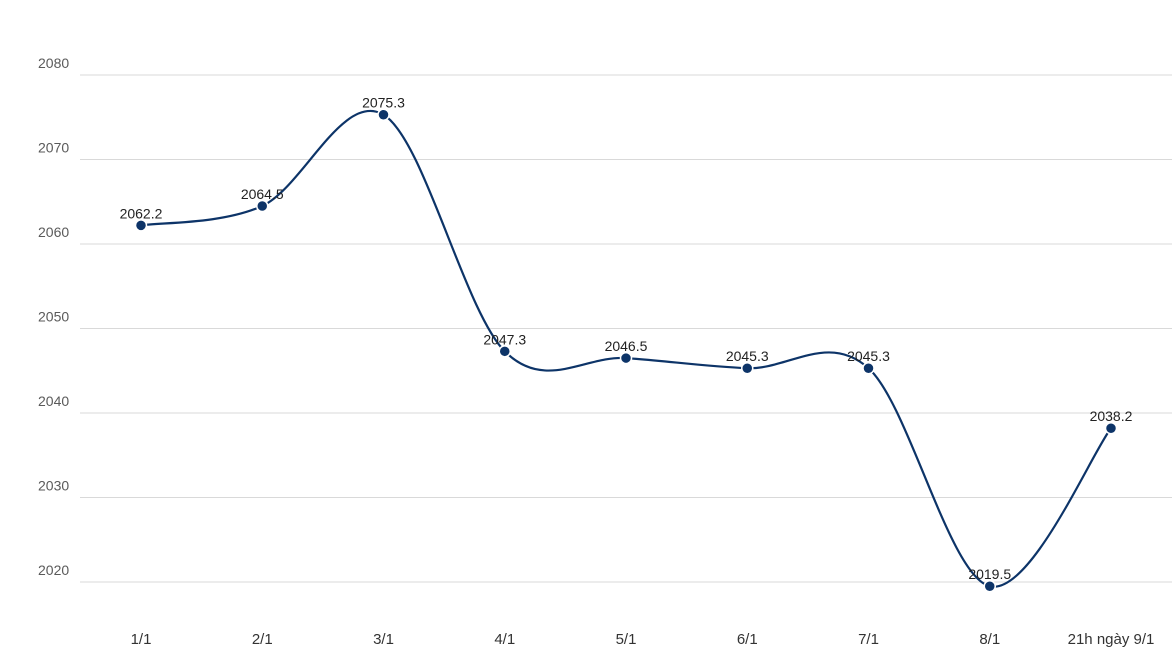 The height and width of the screenshot is (668, 1175). I want to click on data-label: 2064.5, so click(262, 194).